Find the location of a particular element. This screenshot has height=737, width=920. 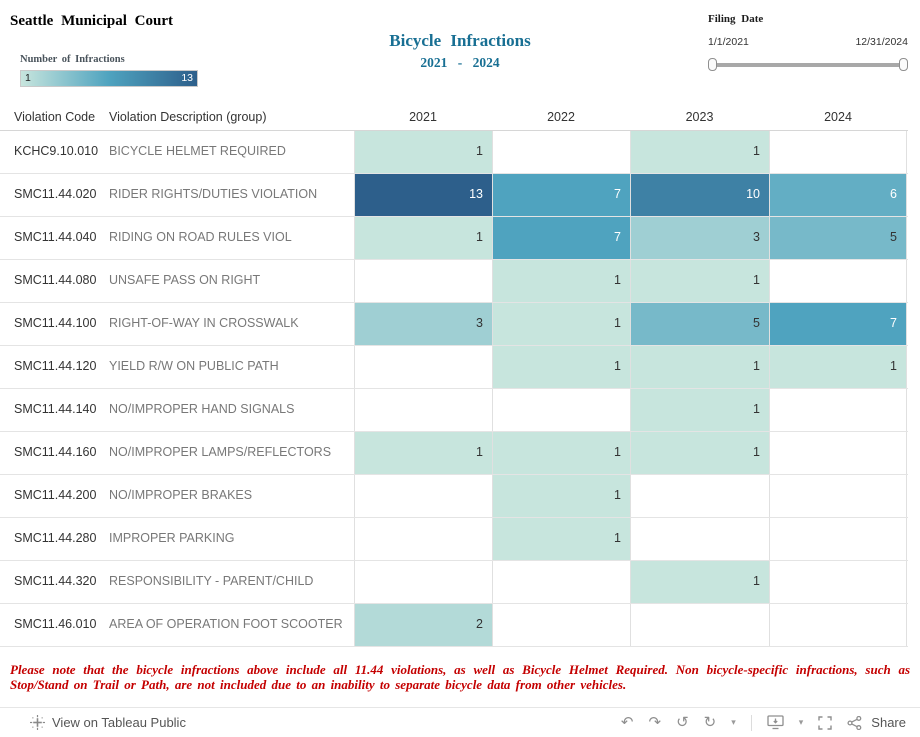

value-cell: 10 is located at coordinates (699, 195).